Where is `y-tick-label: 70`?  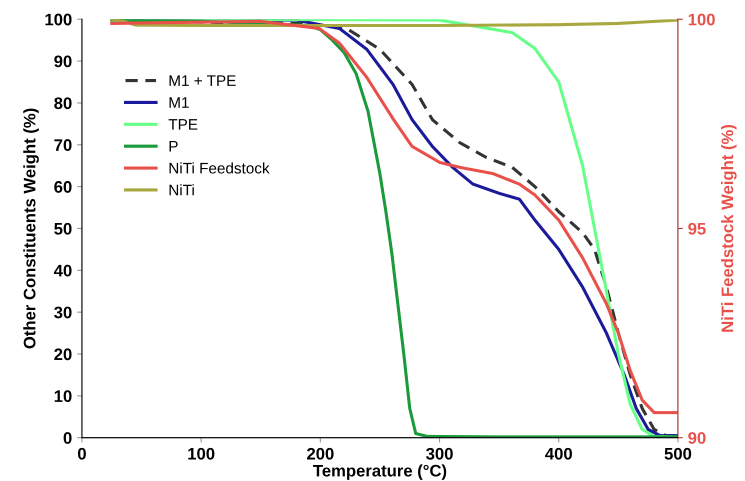
y-tick-label: 70 is located at coordinates (63, 145).